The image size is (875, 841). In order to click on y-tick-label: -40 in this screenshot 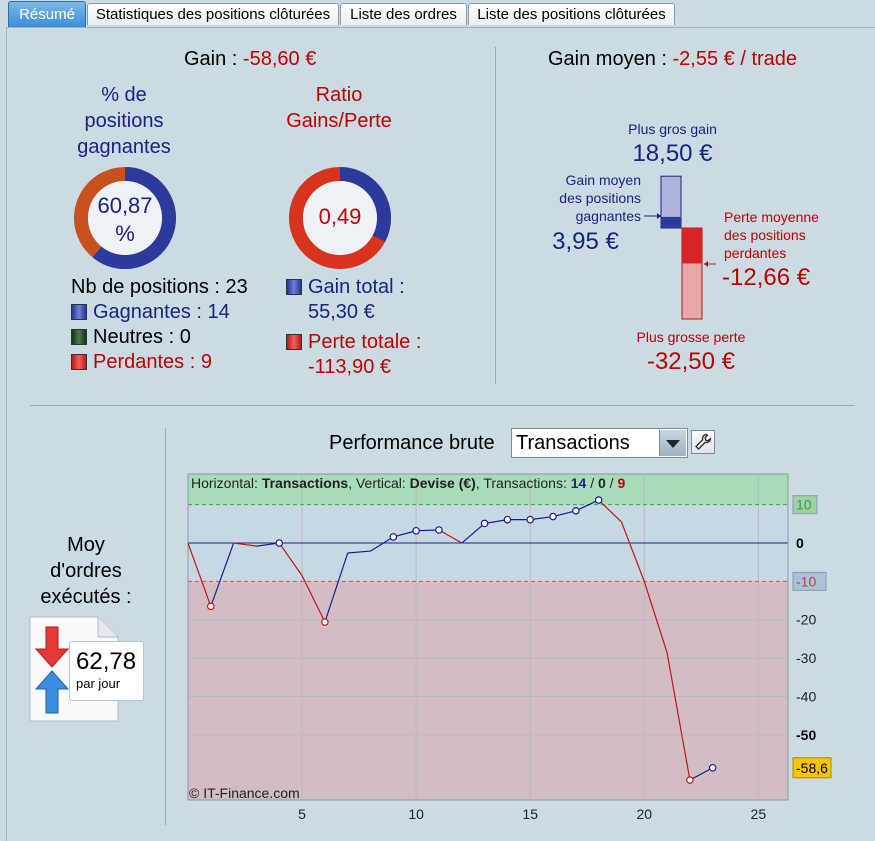, I will do `click(806, 696)`.